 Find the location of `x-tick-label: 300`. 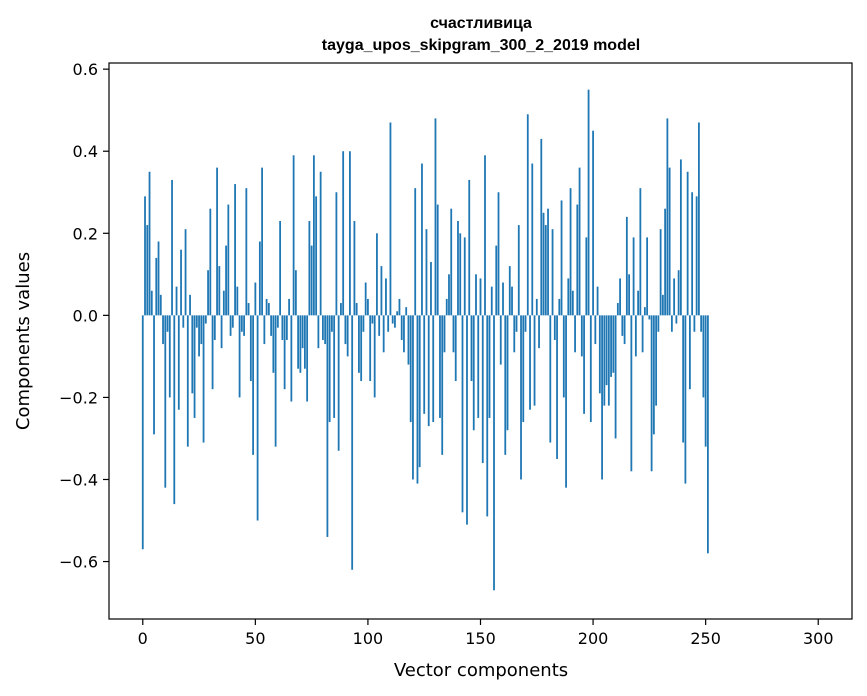

x-tick-label: 300 is located at coordinates (818, 638).